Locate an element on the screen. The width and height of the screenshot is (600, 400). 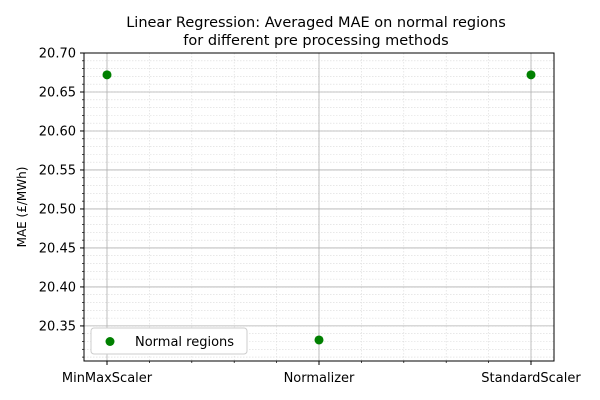
legend: Normal regions is located at coordinates (169, 341).